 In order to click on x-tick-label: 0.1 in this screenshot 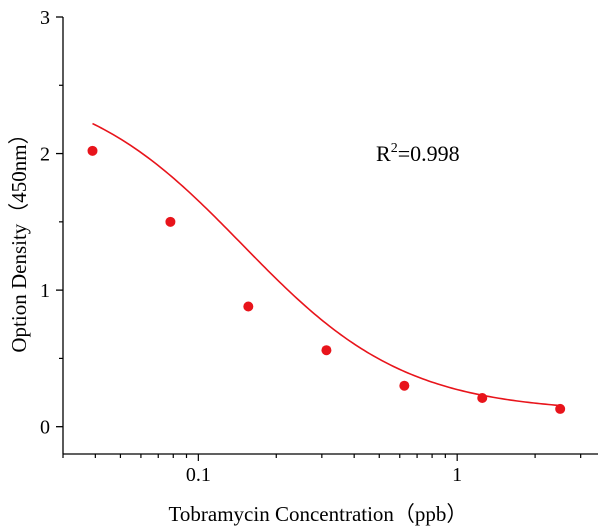, I will do `click(198, 475)`.